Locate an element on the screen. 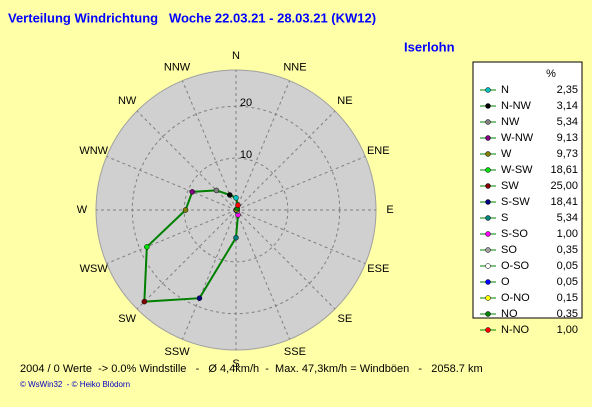  r-tick-label: 20 is located at coordinates (246, 103).